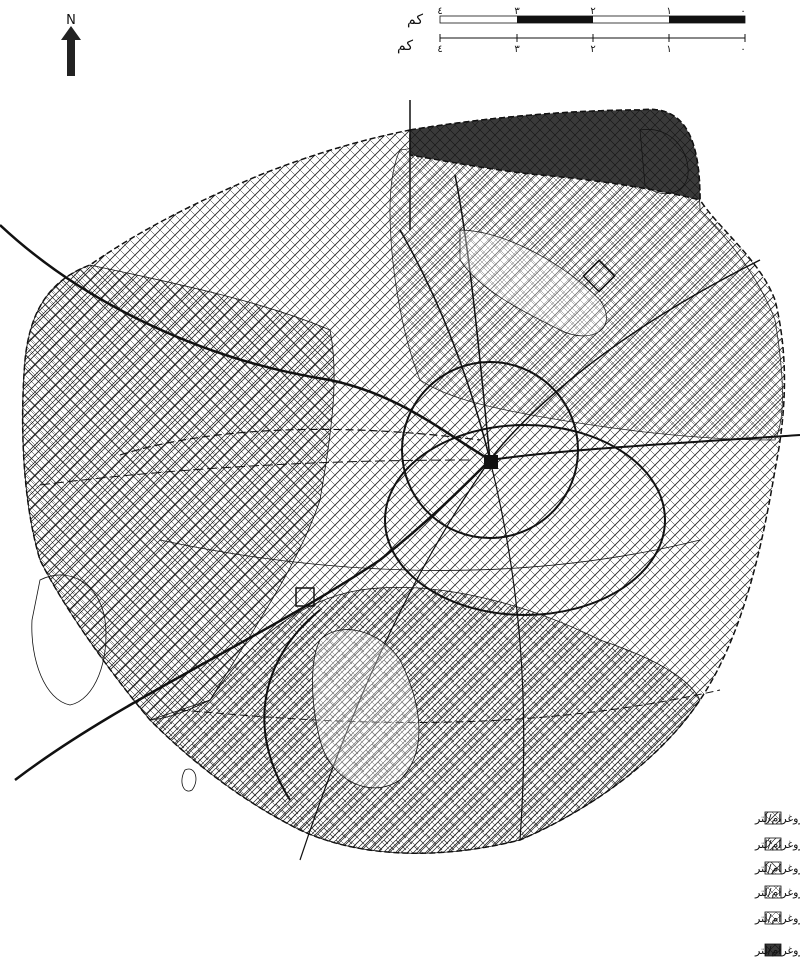 The image size is (800, 980). What do you see at coordinates (555, 154) in the screenshot?
I see `zone-high` at bounding box center [555, 154].